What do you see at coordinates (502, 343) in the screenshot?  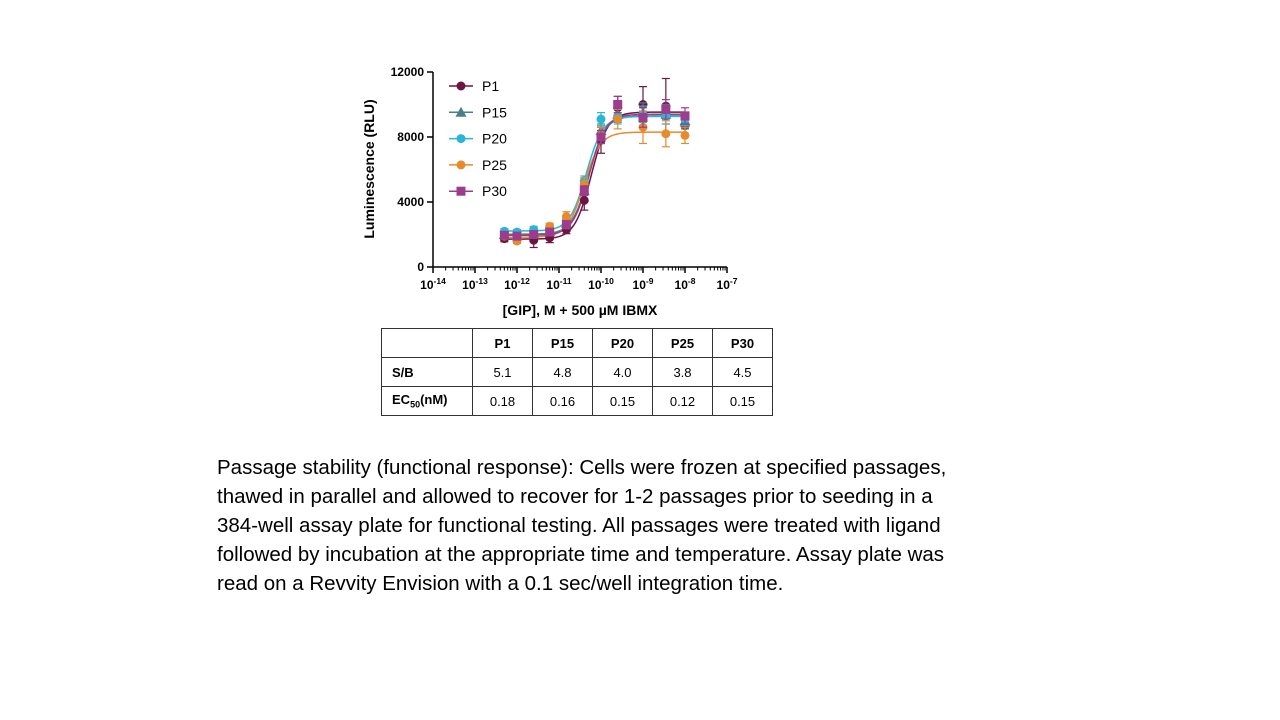 I see `table-header-cell: P1` at bounding box center [502, 343].